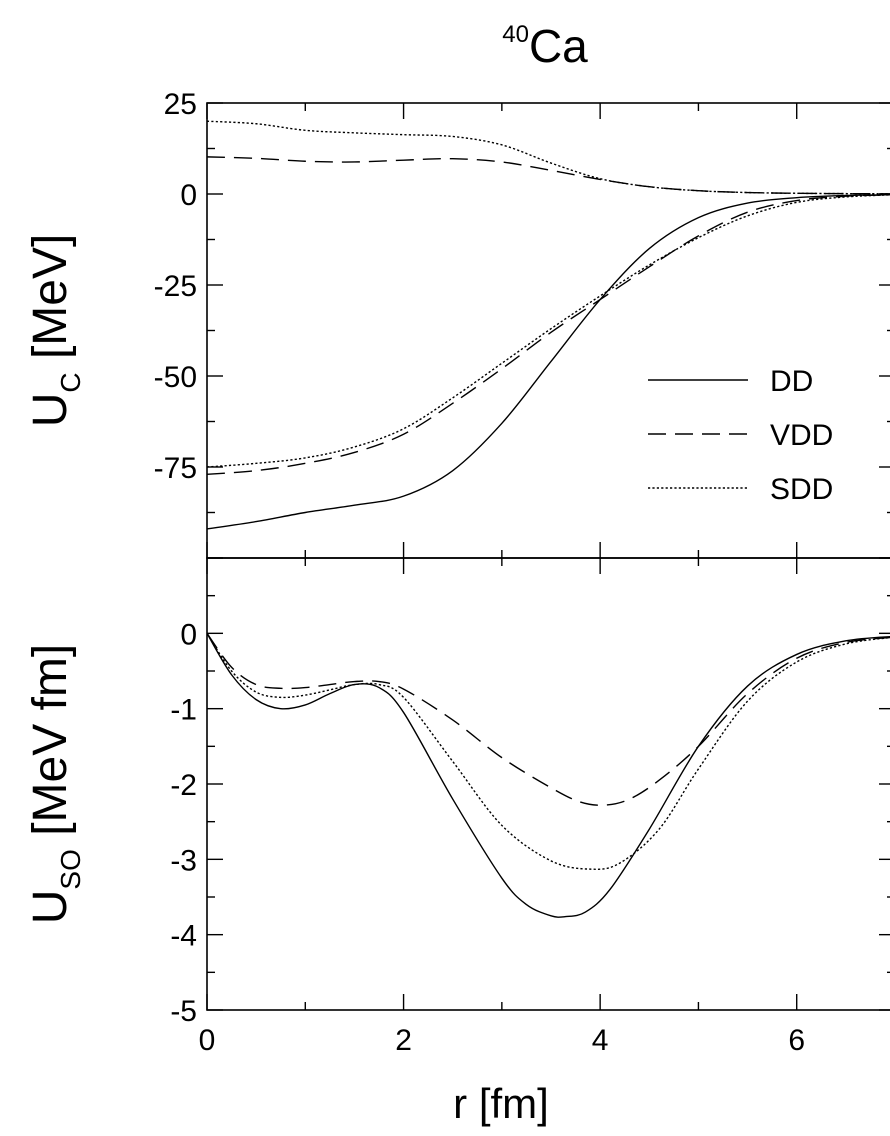 Image resolution: width=890 pixels, height=1136 pixels. What do you see at coordinates (188, 634) in the screenshot?
I see `bottom-ytick-label: 0` at bounding box center [188, 634].